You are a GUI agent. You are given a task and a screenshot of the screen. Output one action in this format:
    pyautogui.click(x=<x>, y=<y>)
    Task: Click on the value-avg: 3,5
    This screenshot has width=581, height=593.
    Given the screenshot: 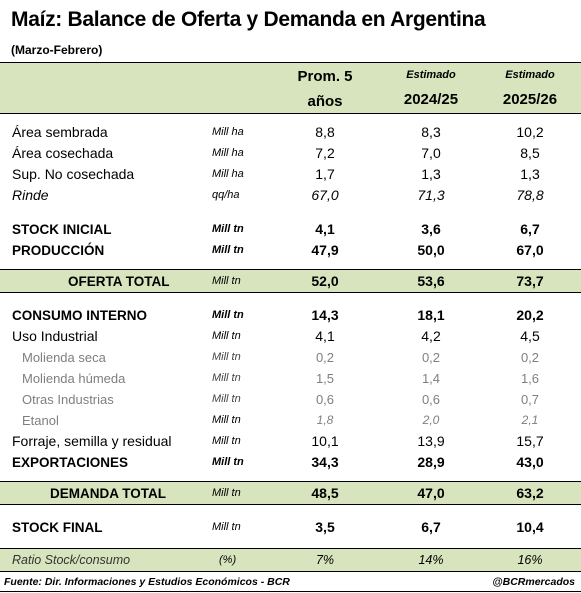 What is the action you would take?
    pyautogui.click(x=325, y=527)
    